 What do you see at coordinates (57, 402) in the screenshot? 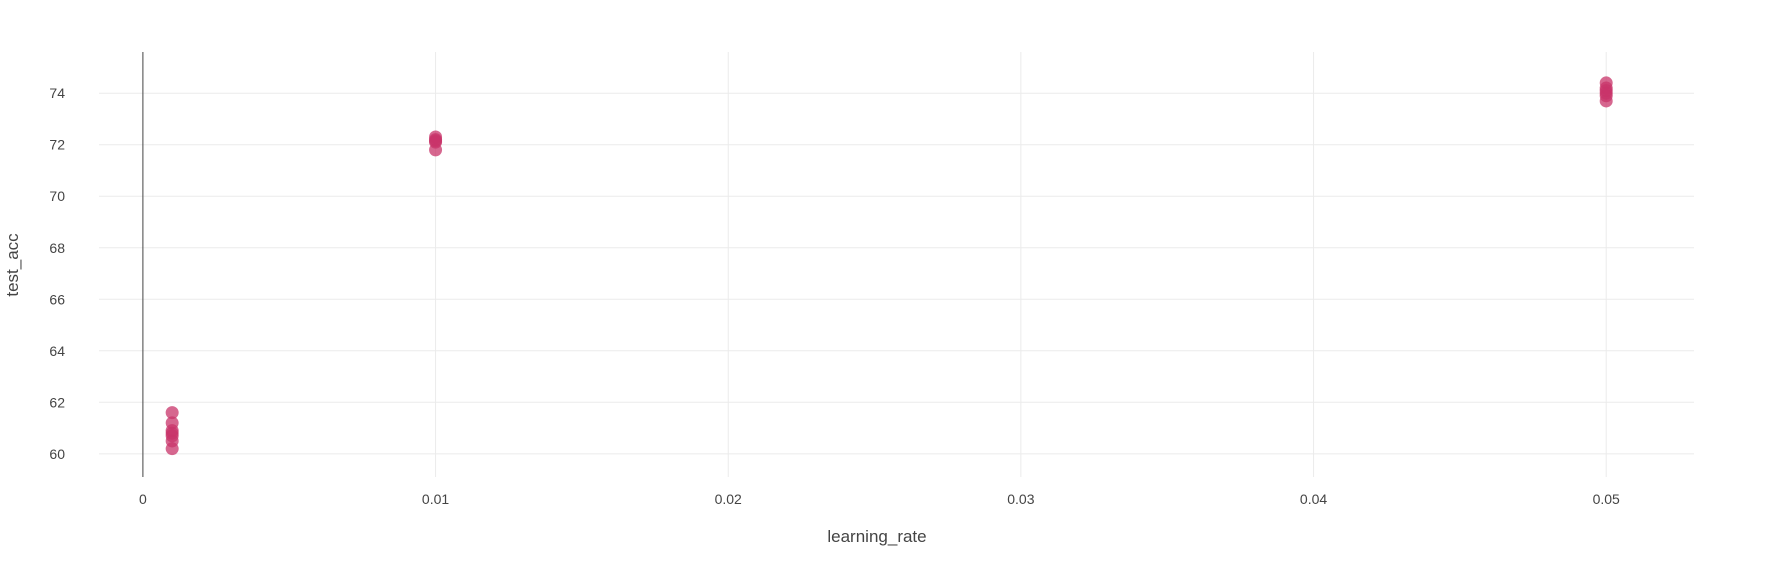
I see `y-tick-label: 62` at bounding box center [57, 402].